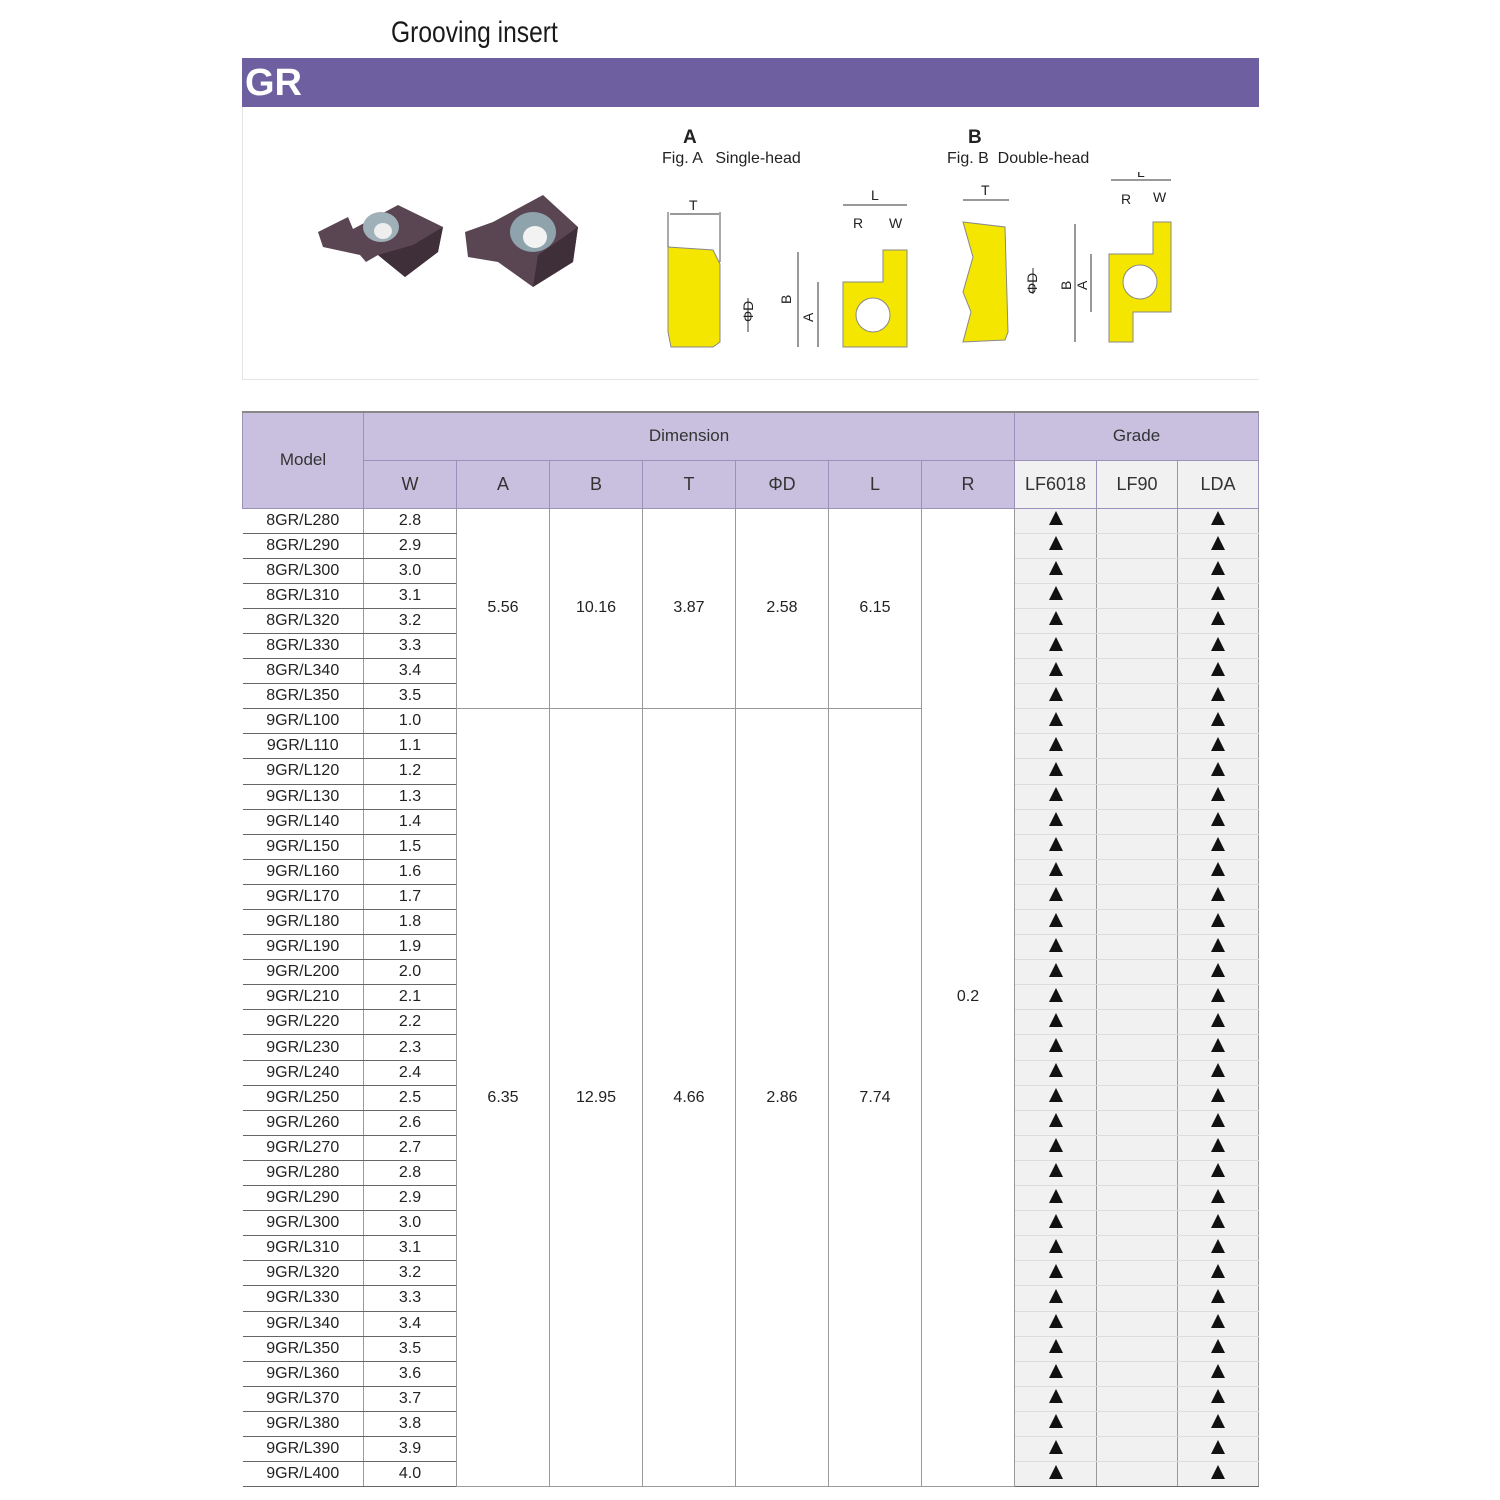  What do you see at coordinates (303, 1098) in the screenshot?
I see `model-cell: 9GR/L250` at bounding box center [303, 1098].